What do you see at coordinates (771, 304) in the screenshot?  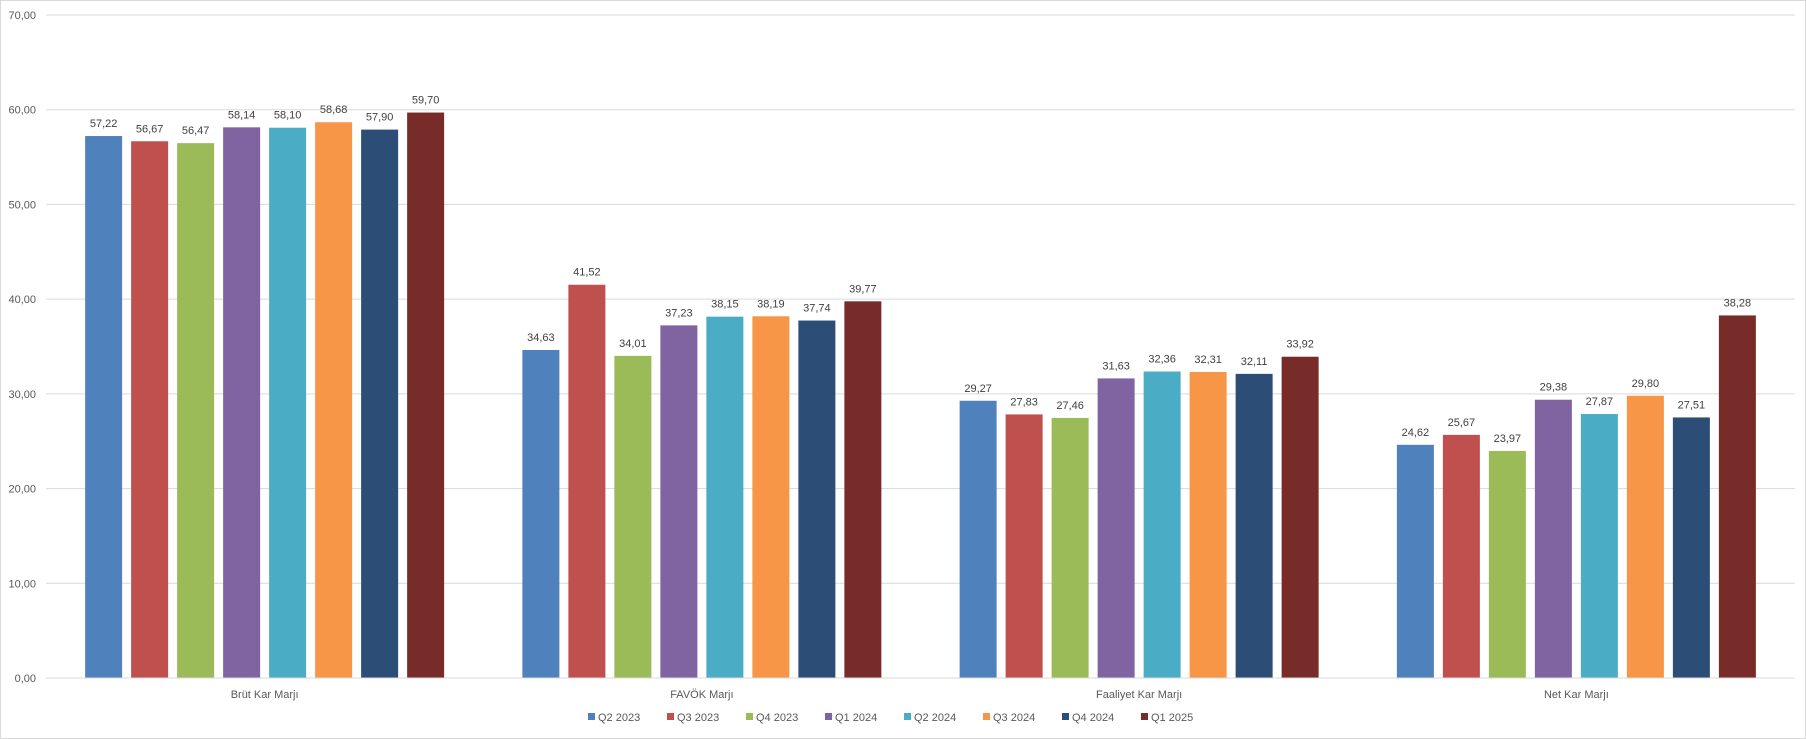 I see `data-label: 38,19` at bounding box center [771, 304].